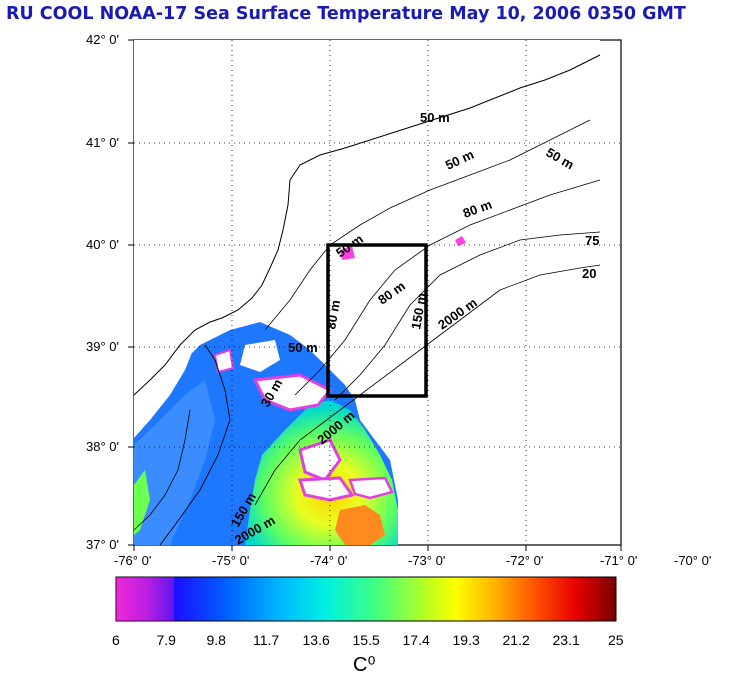 The width and height of the screenshot is (736, 680). What do you see at coordinates (366, 599) in the screenshot?
I see `colorbar` at bounding box center [366, 599].